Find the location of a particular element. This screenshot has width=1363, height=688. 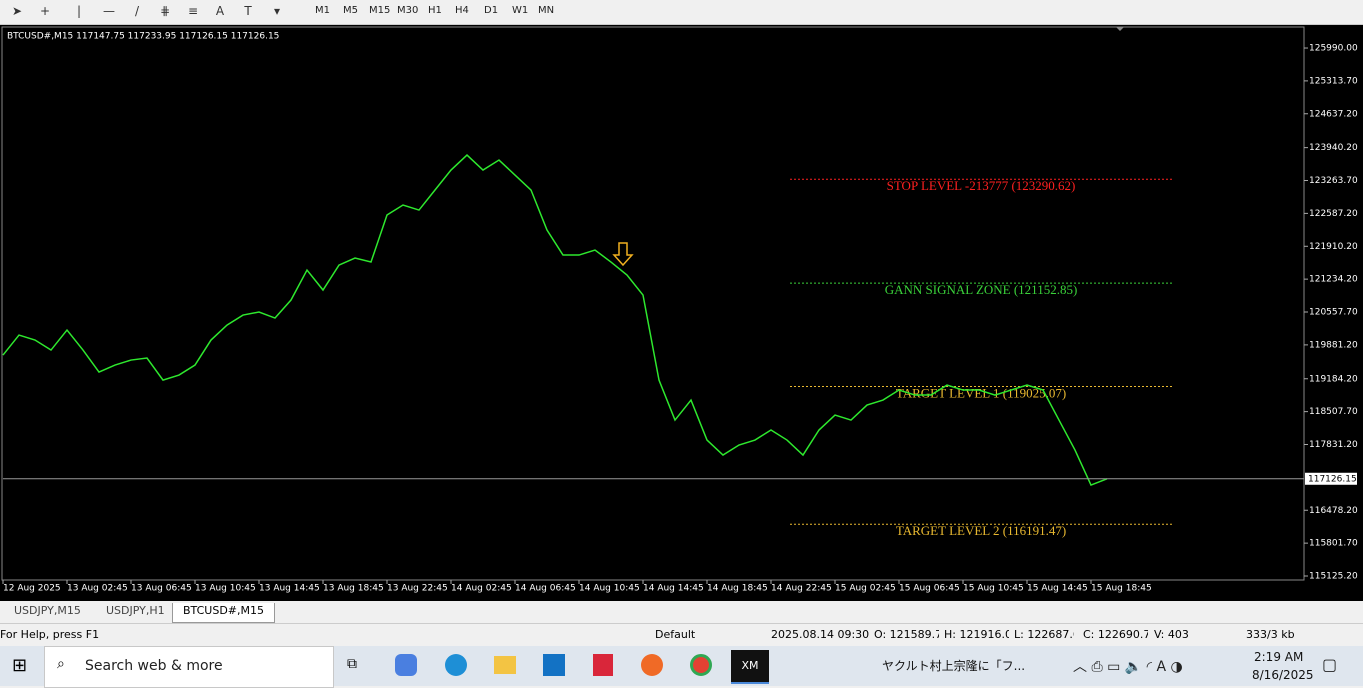

timeframe-button: W1 is located at coordinates (520, 10).